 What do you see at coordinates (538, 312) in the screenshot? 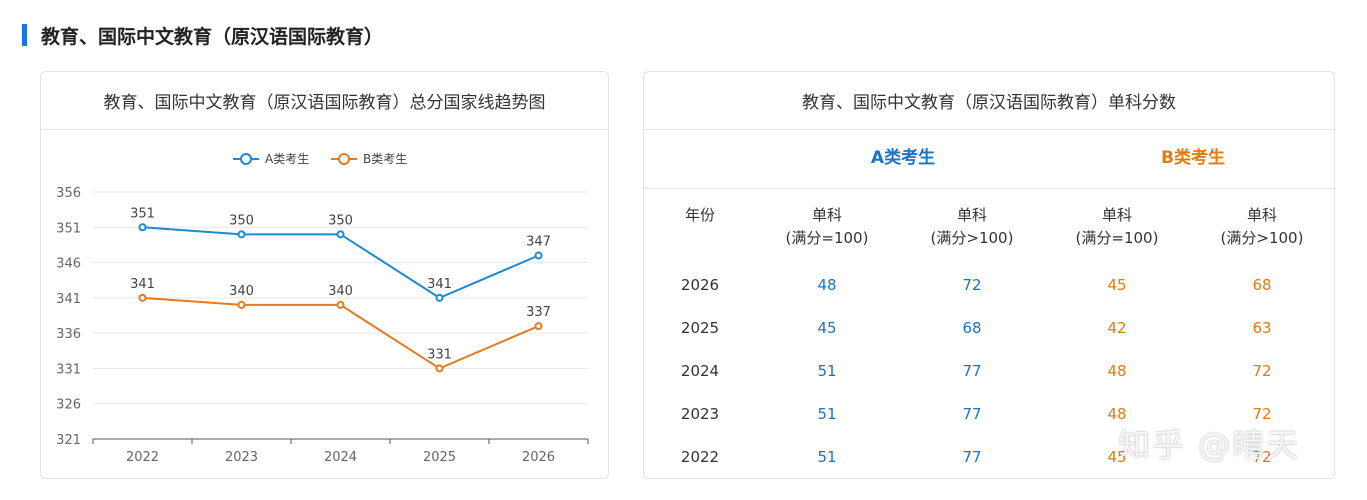
I see `data-label: 337` at bounding box center [538, 312].